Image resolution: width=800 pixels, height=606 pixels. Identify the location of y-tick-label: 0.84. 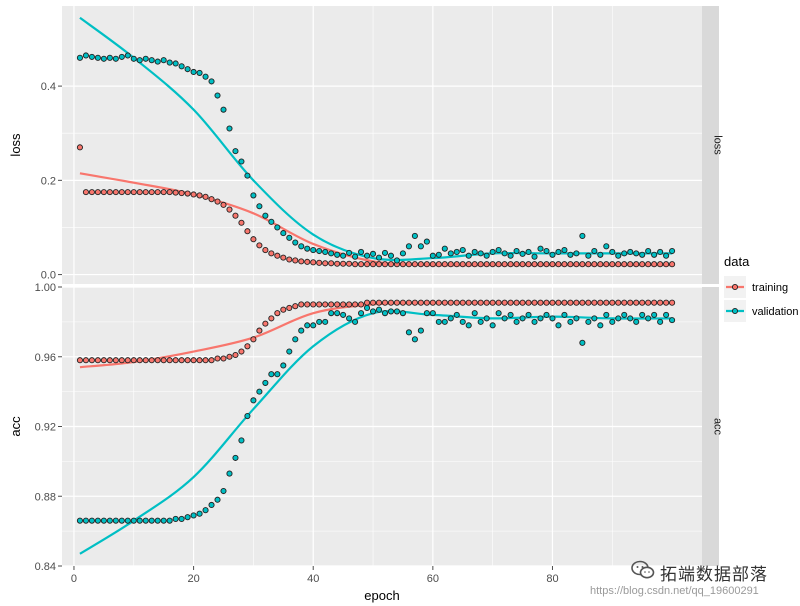
(45, 567).